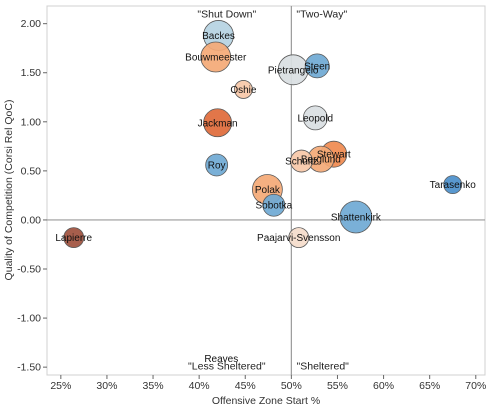 Image resolution: width=488 pixels, height=411 pixels. I want to click on point-label: Oshie, so click(243, 90).